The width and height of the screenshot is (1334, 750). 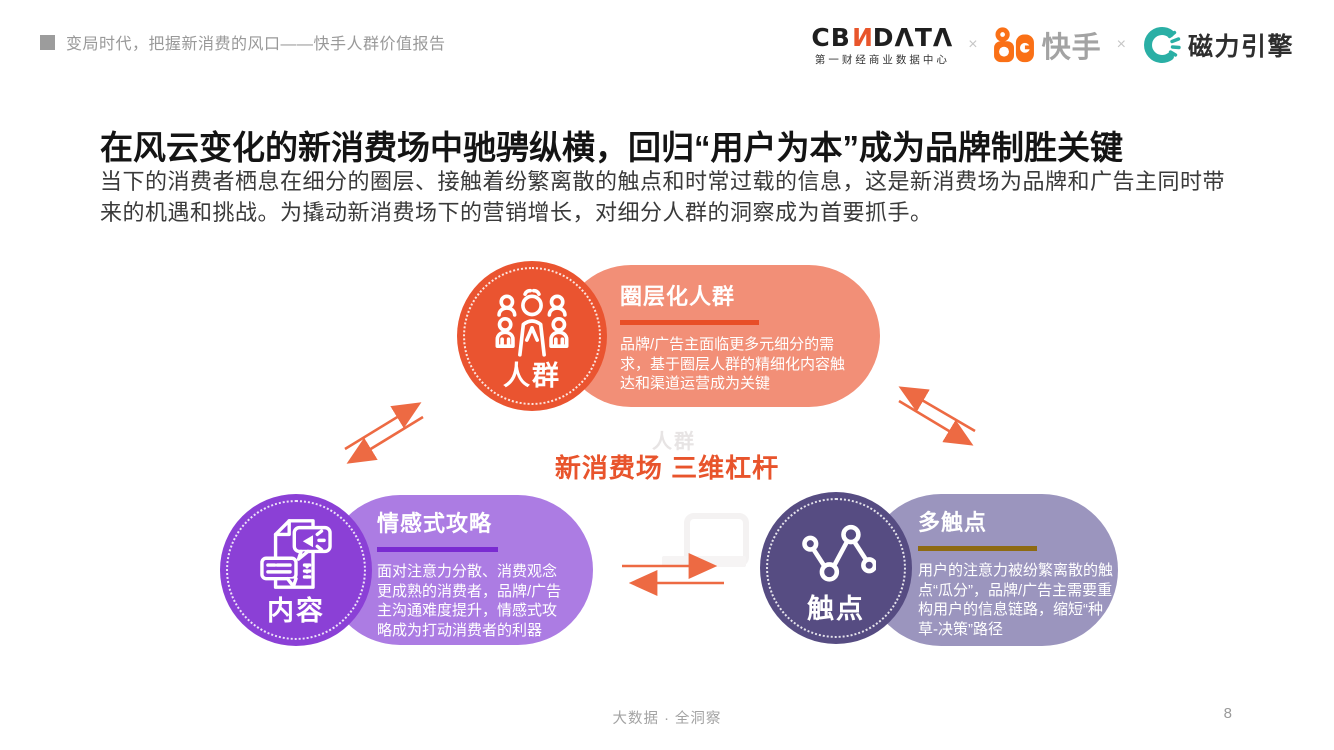 I want to click on diagram-center-label: 新消费场 三维杠杆, so click(x=667, y=468).